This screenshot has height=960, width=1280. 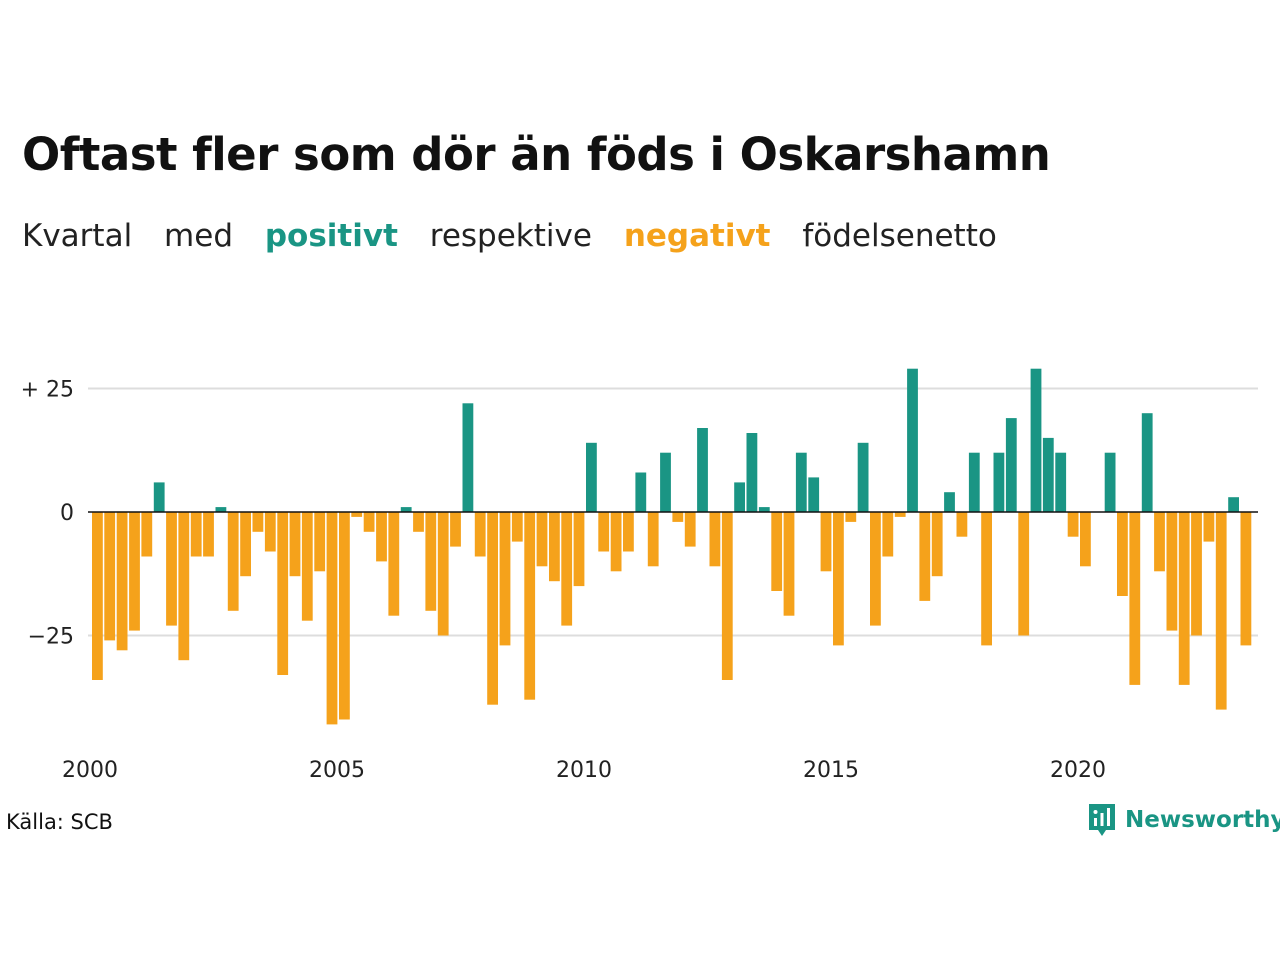 What do you see at coordinates (536, 154) in the screenshot?
I see `chart-title: Oftast fler som dör än föds i Oskarshamn` at bounding box center [536, 154].